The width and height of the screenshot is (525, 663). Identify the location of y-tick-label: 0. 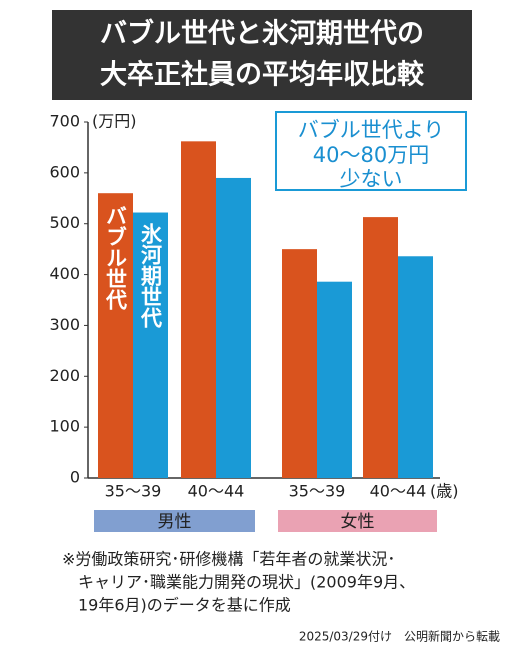
(75, 477).